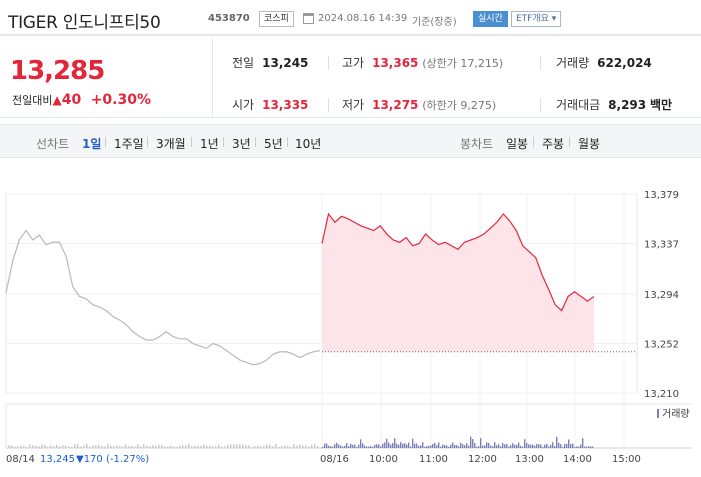 The height and width of the screenshot is (477, 701). I want to click on series-line-today, so click(458, 262).